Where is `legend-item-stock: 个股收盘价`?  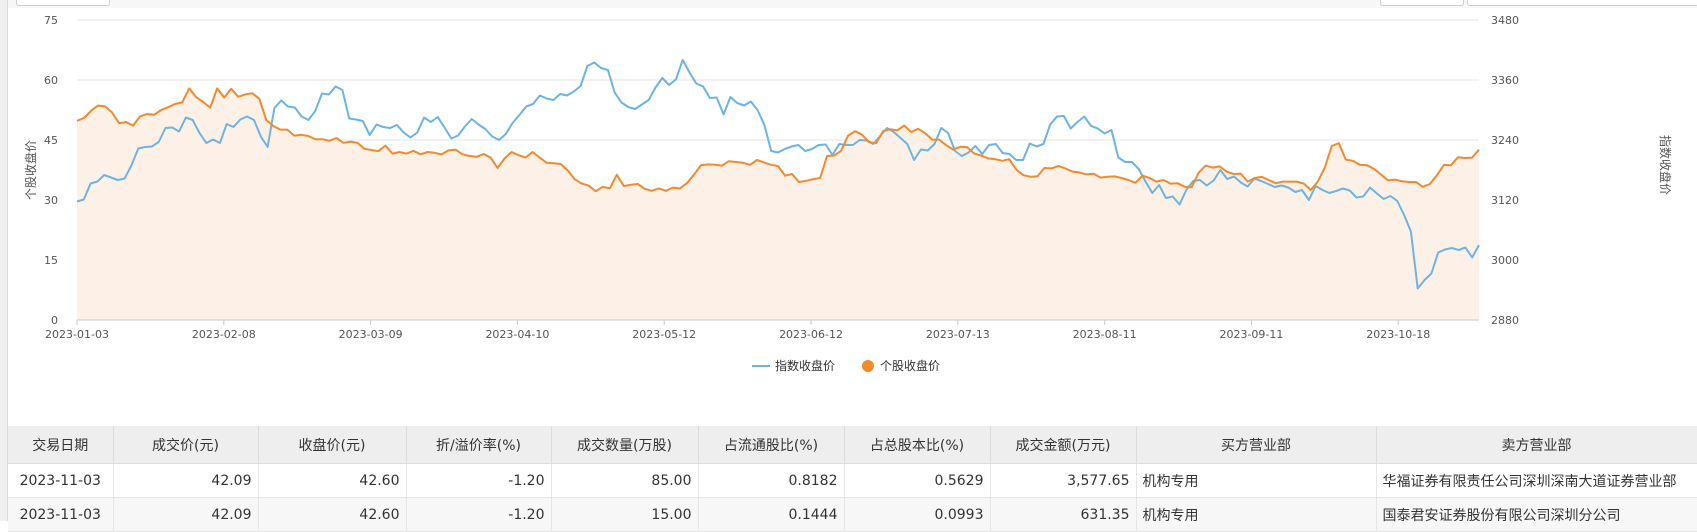
legend-item-stock: 个股收盘价 is located at coordinates (901, 365).